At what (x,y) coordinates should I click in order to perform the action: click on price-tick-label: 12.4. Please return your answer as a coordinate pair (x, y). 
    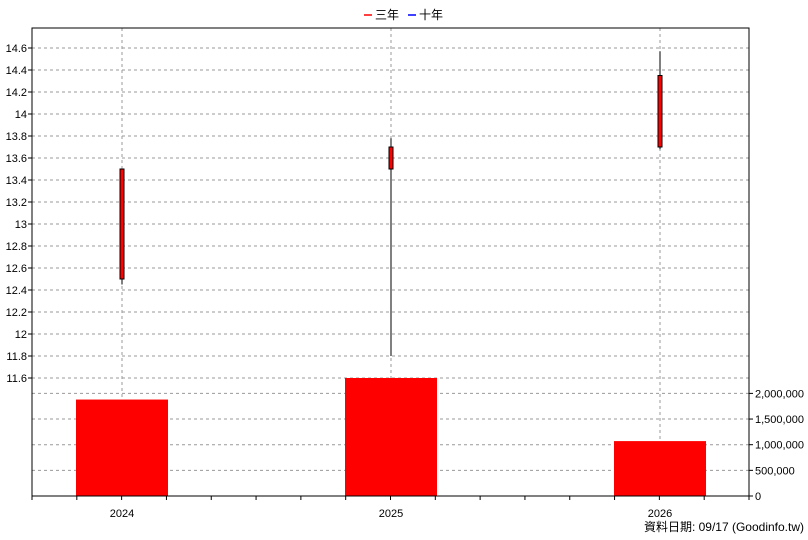
    Looking at the image, I should click on (16, 291).